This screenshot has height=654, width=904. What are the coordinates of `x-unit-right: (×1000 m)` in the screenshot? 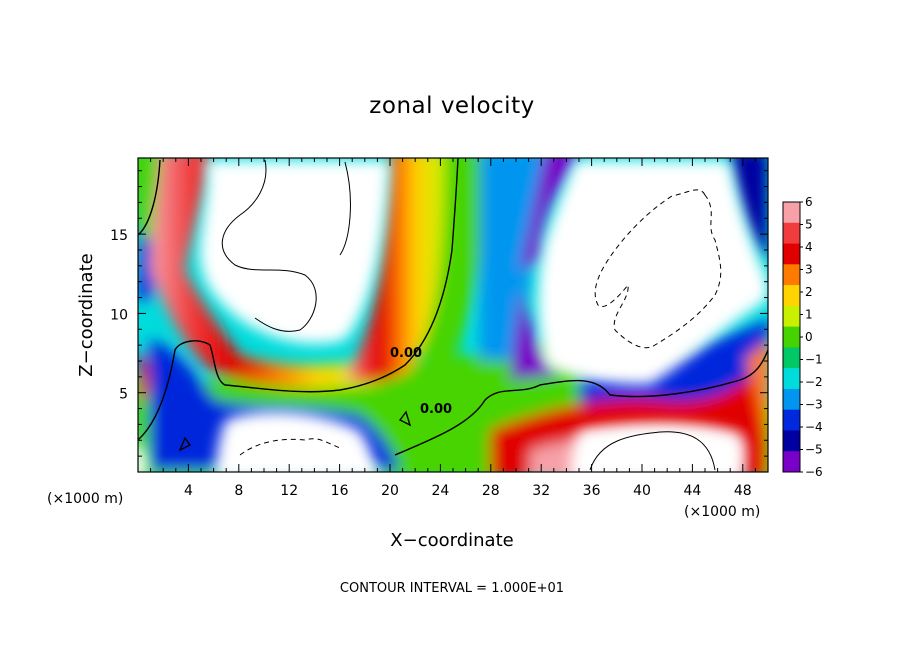 It's located at (722, 512).